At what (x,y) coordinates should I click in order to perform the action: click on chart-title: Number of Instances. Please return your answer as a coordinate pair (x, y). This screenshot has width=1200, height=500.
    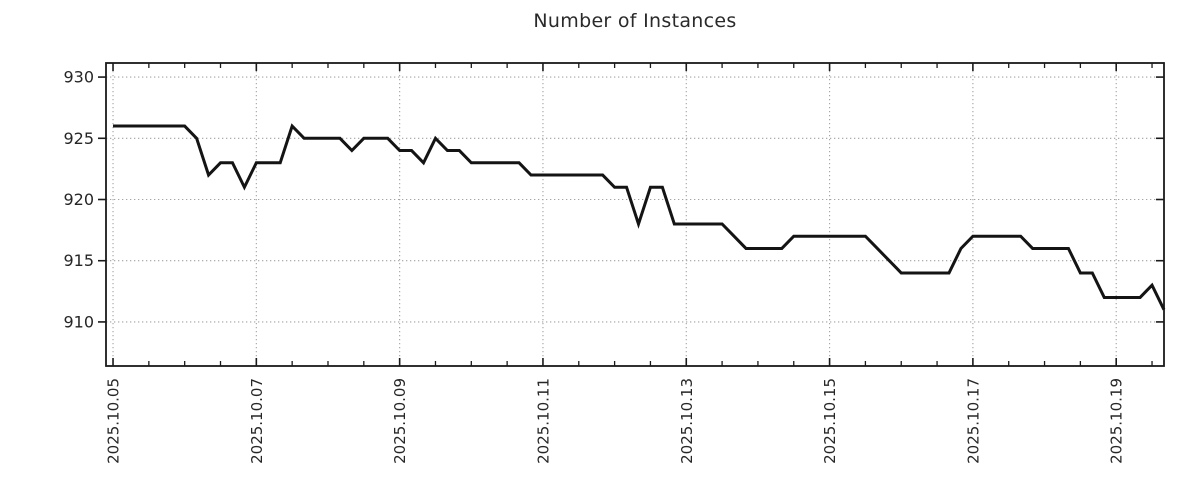
    Looking at the image, I should click on (635, 21).